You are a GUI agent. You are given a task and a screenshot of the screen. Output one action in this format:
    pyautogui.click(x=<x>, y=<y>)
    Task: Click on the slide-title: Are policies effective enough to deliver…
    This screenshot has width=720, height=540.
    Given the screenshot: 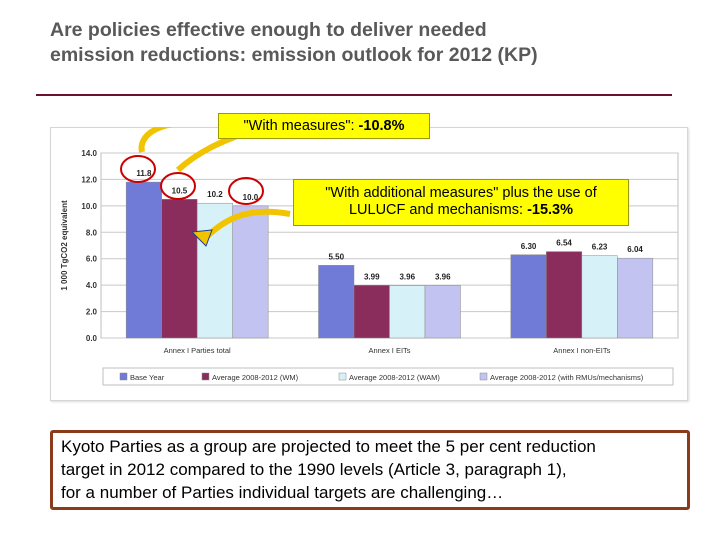 What is the action you would take?
    pyautogui.click(x=375, y=43)
    